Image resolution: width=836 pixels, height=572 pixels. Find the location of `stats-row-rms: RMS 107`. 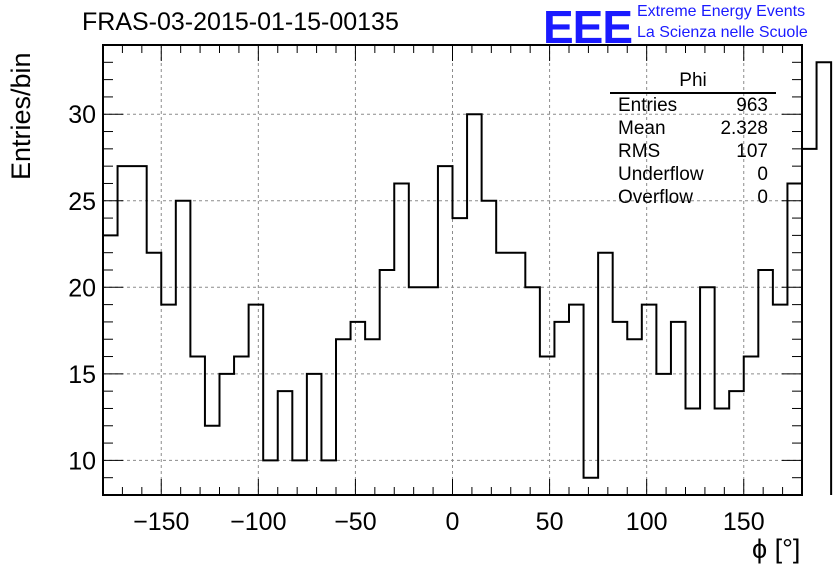

stats-row-rms: RMS 107 is located at coordinates (693, 151).